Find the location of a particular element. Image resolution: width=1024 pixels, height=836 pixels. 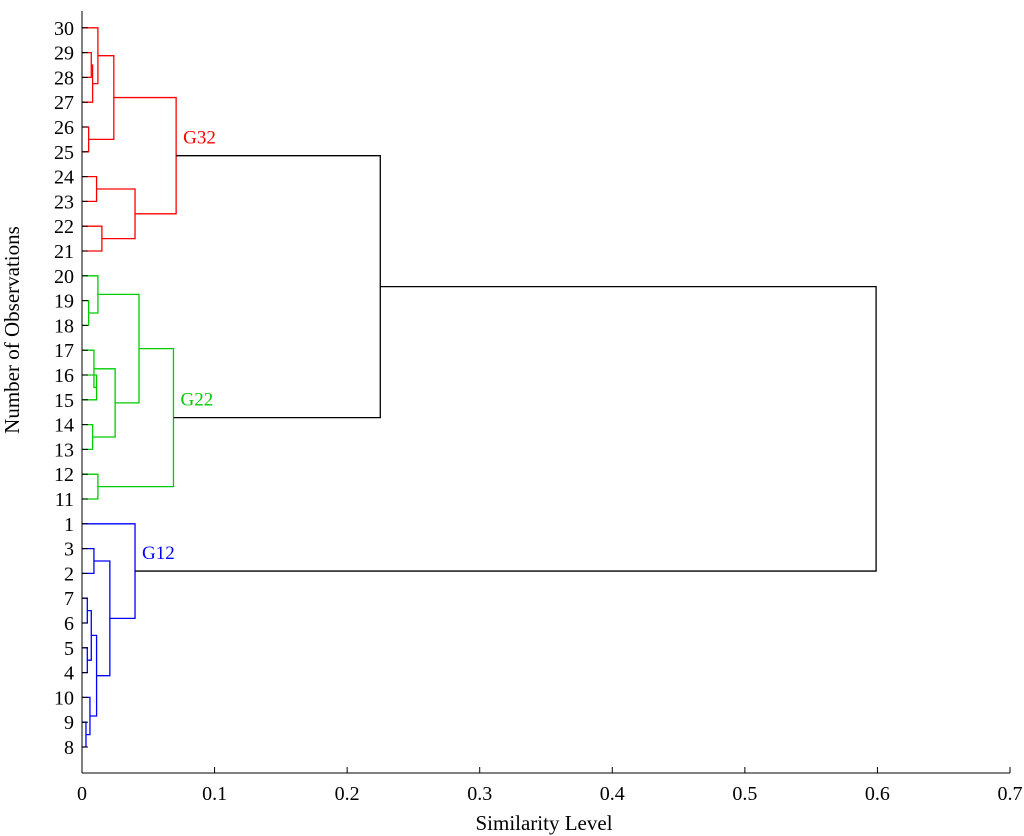

x-tick-label: 0.3 is located at coordinates (479, 794).